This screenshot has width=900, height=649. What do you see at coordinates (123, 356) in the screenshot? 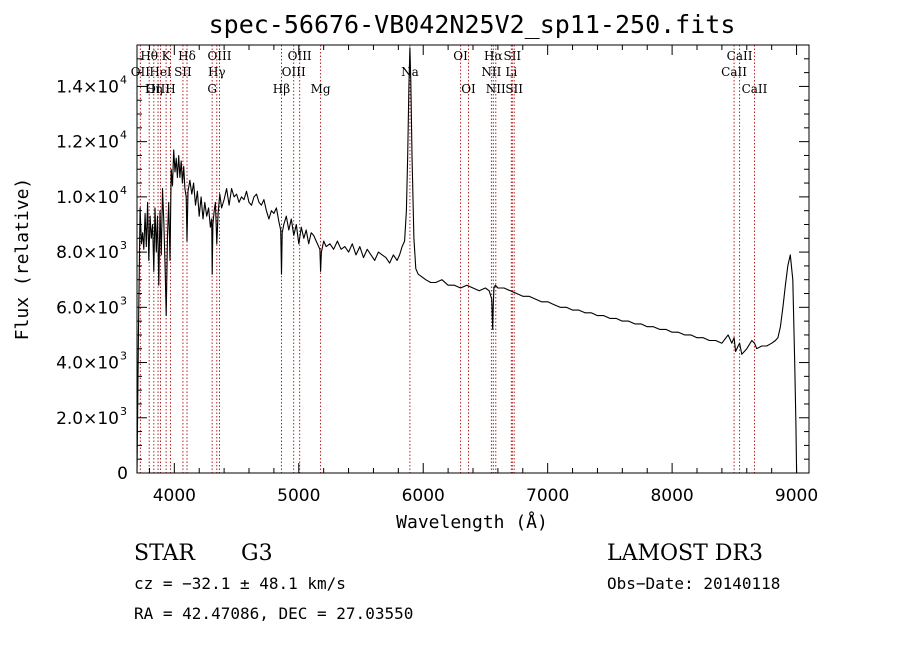
I see `y-tick-exponent-2: 3` at bounding box center [123, 356].